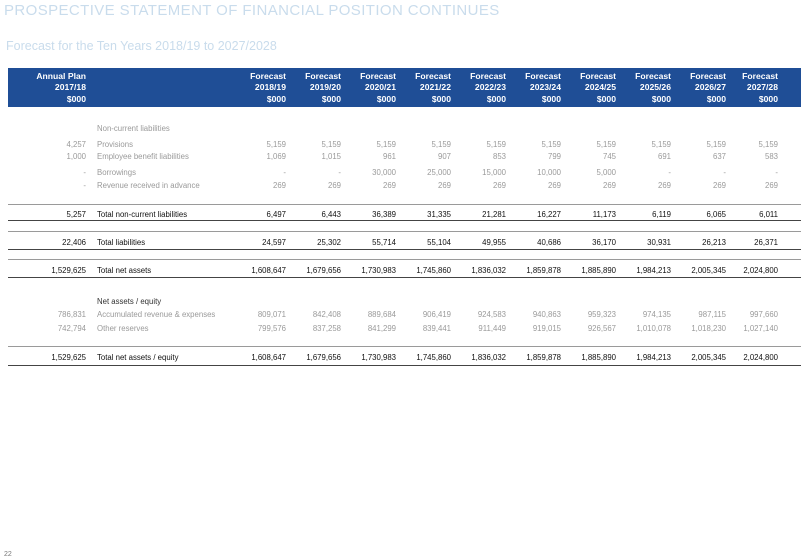  I want to click on page-number: 22, so click(8, 554).